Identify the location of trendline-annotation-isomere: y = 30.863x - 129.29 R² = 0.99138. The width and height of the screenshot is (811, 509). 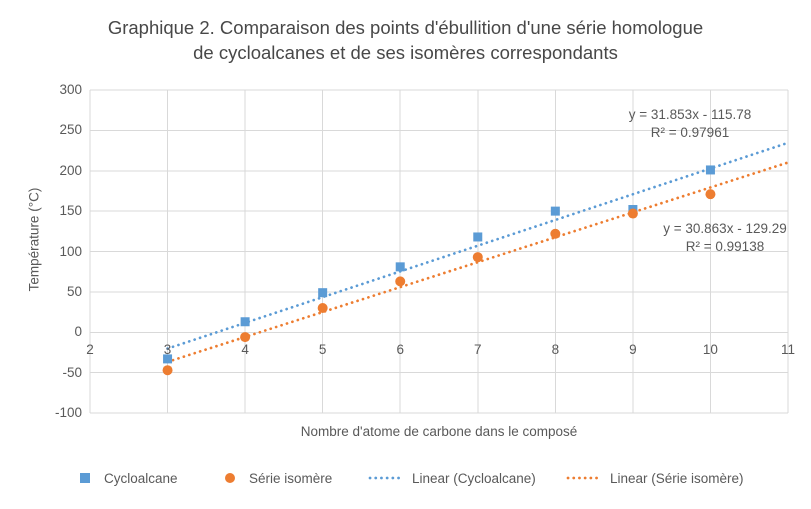
(715, 238).